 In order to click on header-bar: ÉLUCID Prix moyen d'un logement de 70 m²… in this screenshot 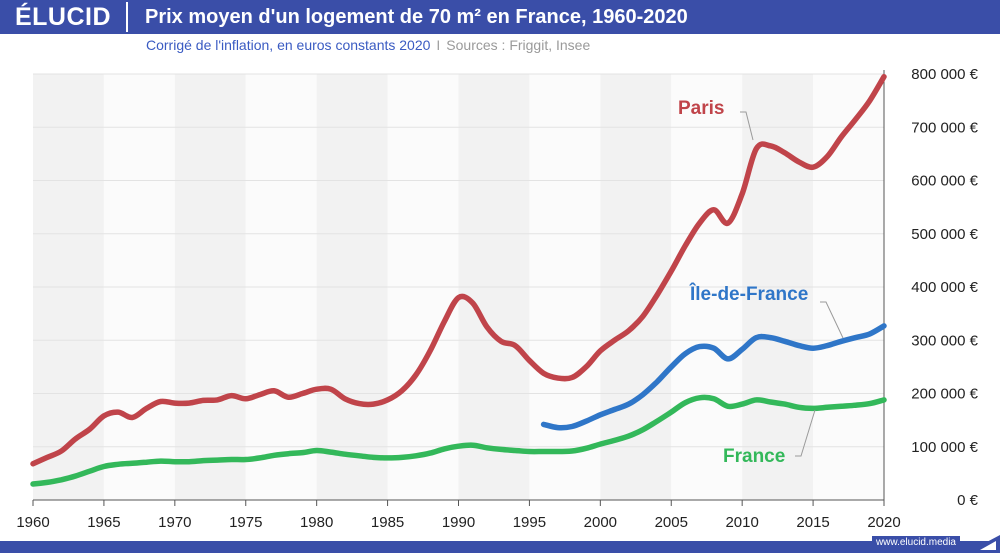, I will do `click(500, 17)`.